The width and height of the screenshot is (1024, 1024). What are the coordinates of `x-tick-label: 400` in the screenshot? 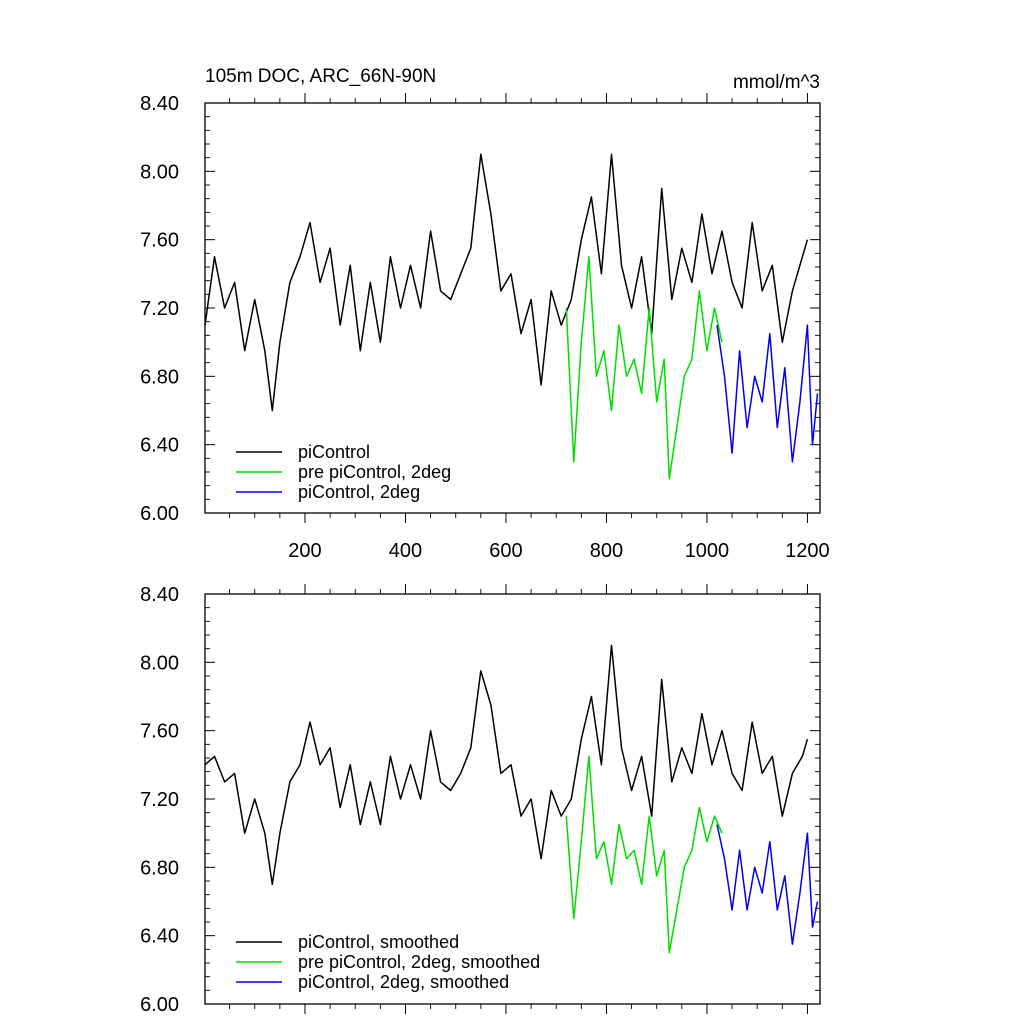 It's located at (405, 551).